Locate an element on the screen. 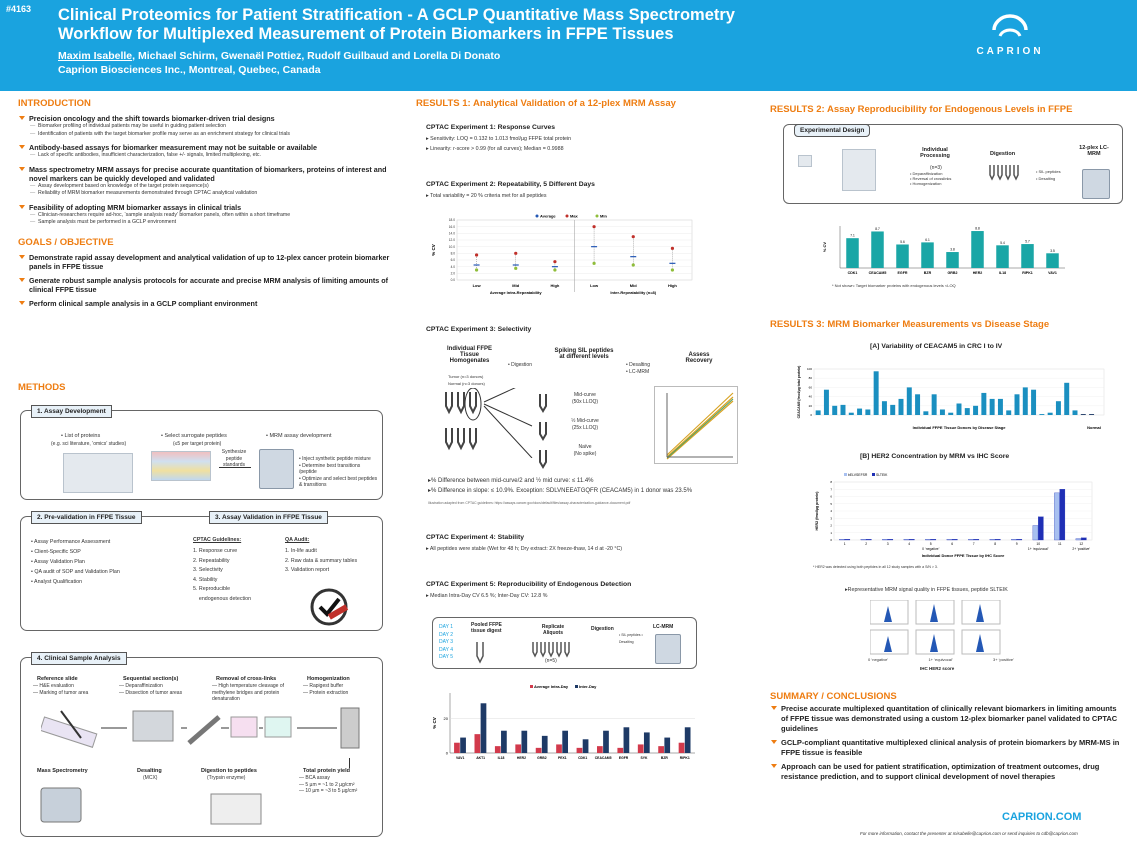  logo-text: CAPRION is located at coordinates (1010, 51).